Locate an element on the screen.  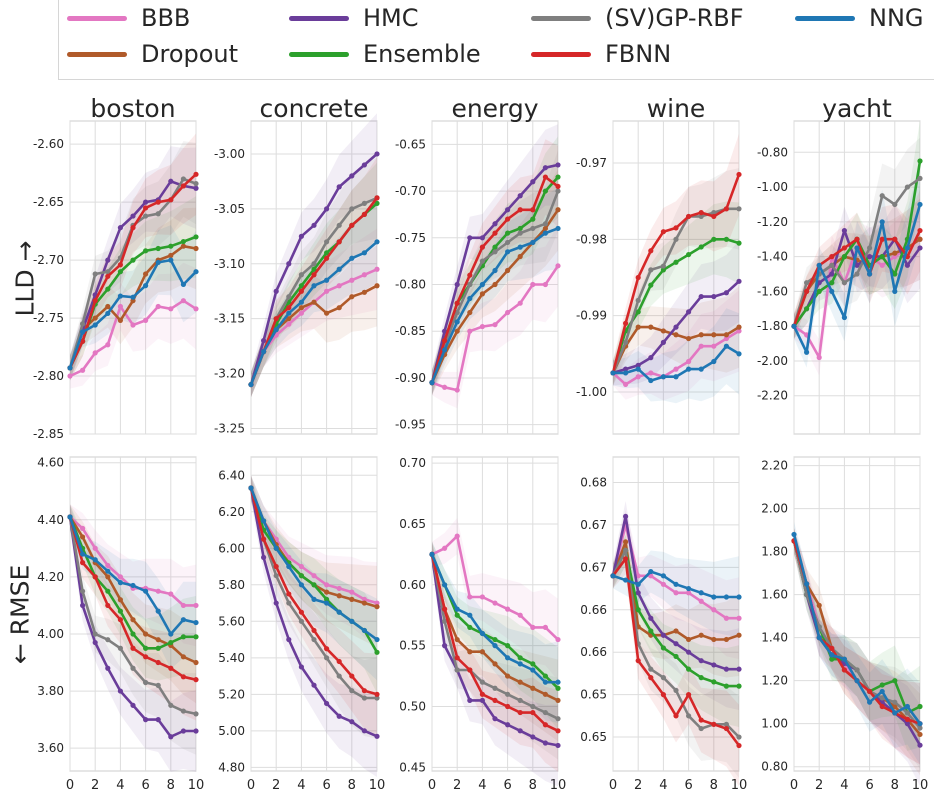
y-tick-label: 1.60 is located at coordinates (774, 595).